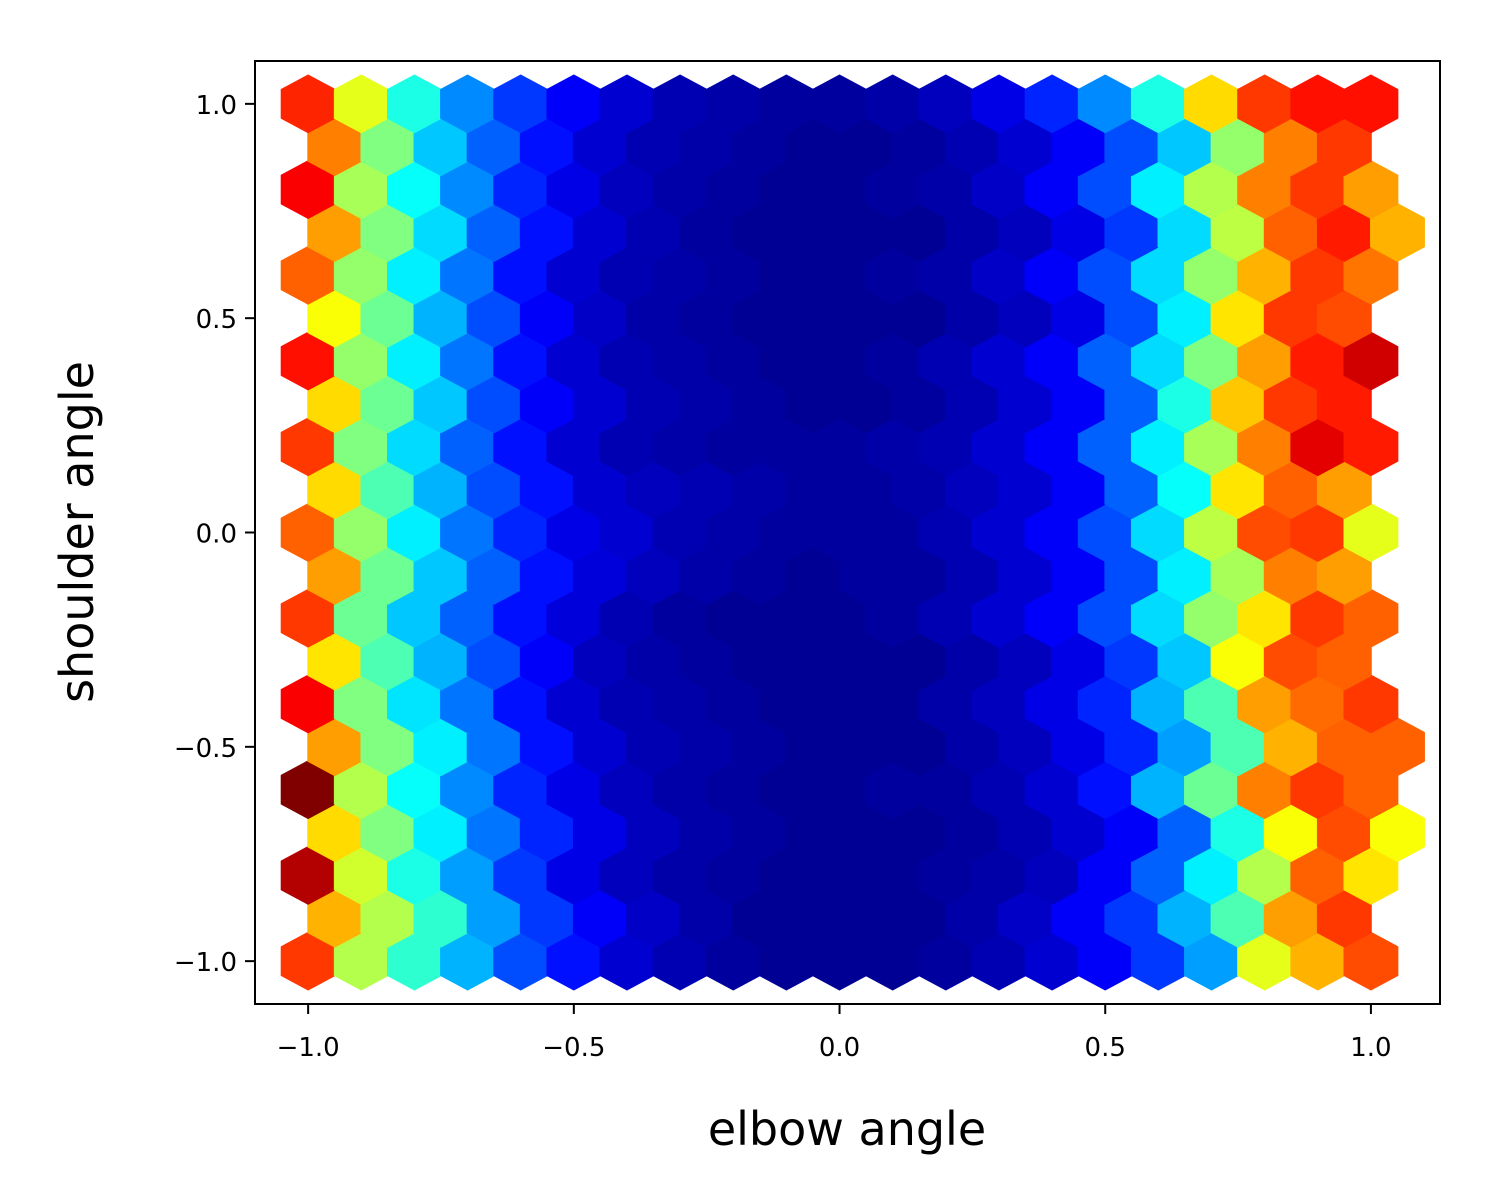 The height and width of the screenshot is (1200, 1500). I want to click on x-tick-label: 1.0, so click(1370, 1048).